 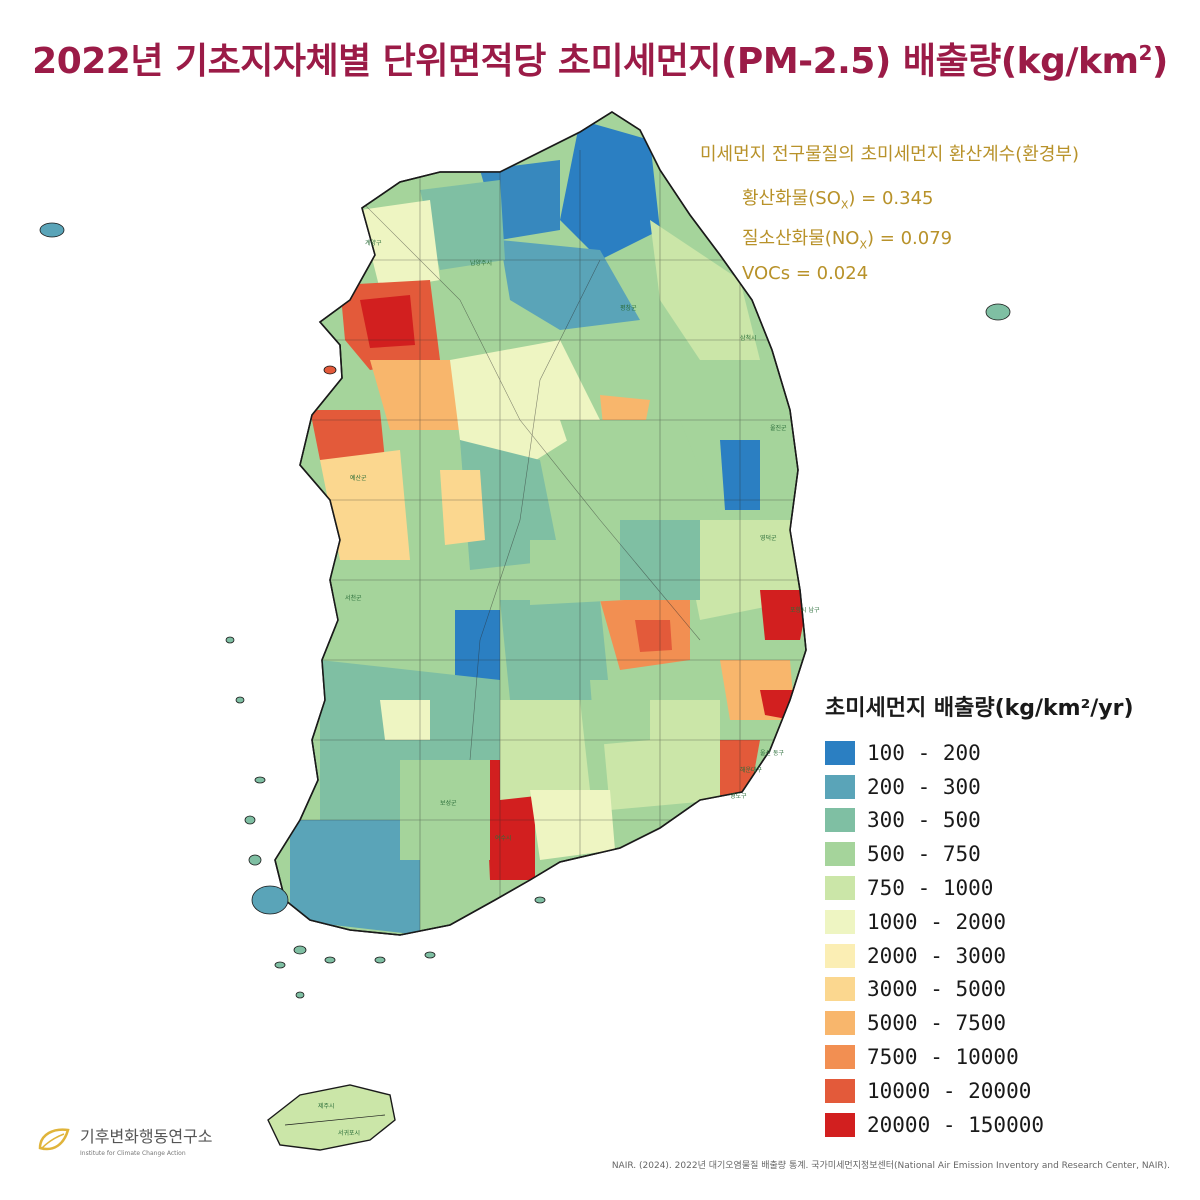 What do you see at coordinates (847, 239) in the screenshot?
I see `nox-factor: 질소산화물(NOX) = 0.079` at bounding box center [847, 239].